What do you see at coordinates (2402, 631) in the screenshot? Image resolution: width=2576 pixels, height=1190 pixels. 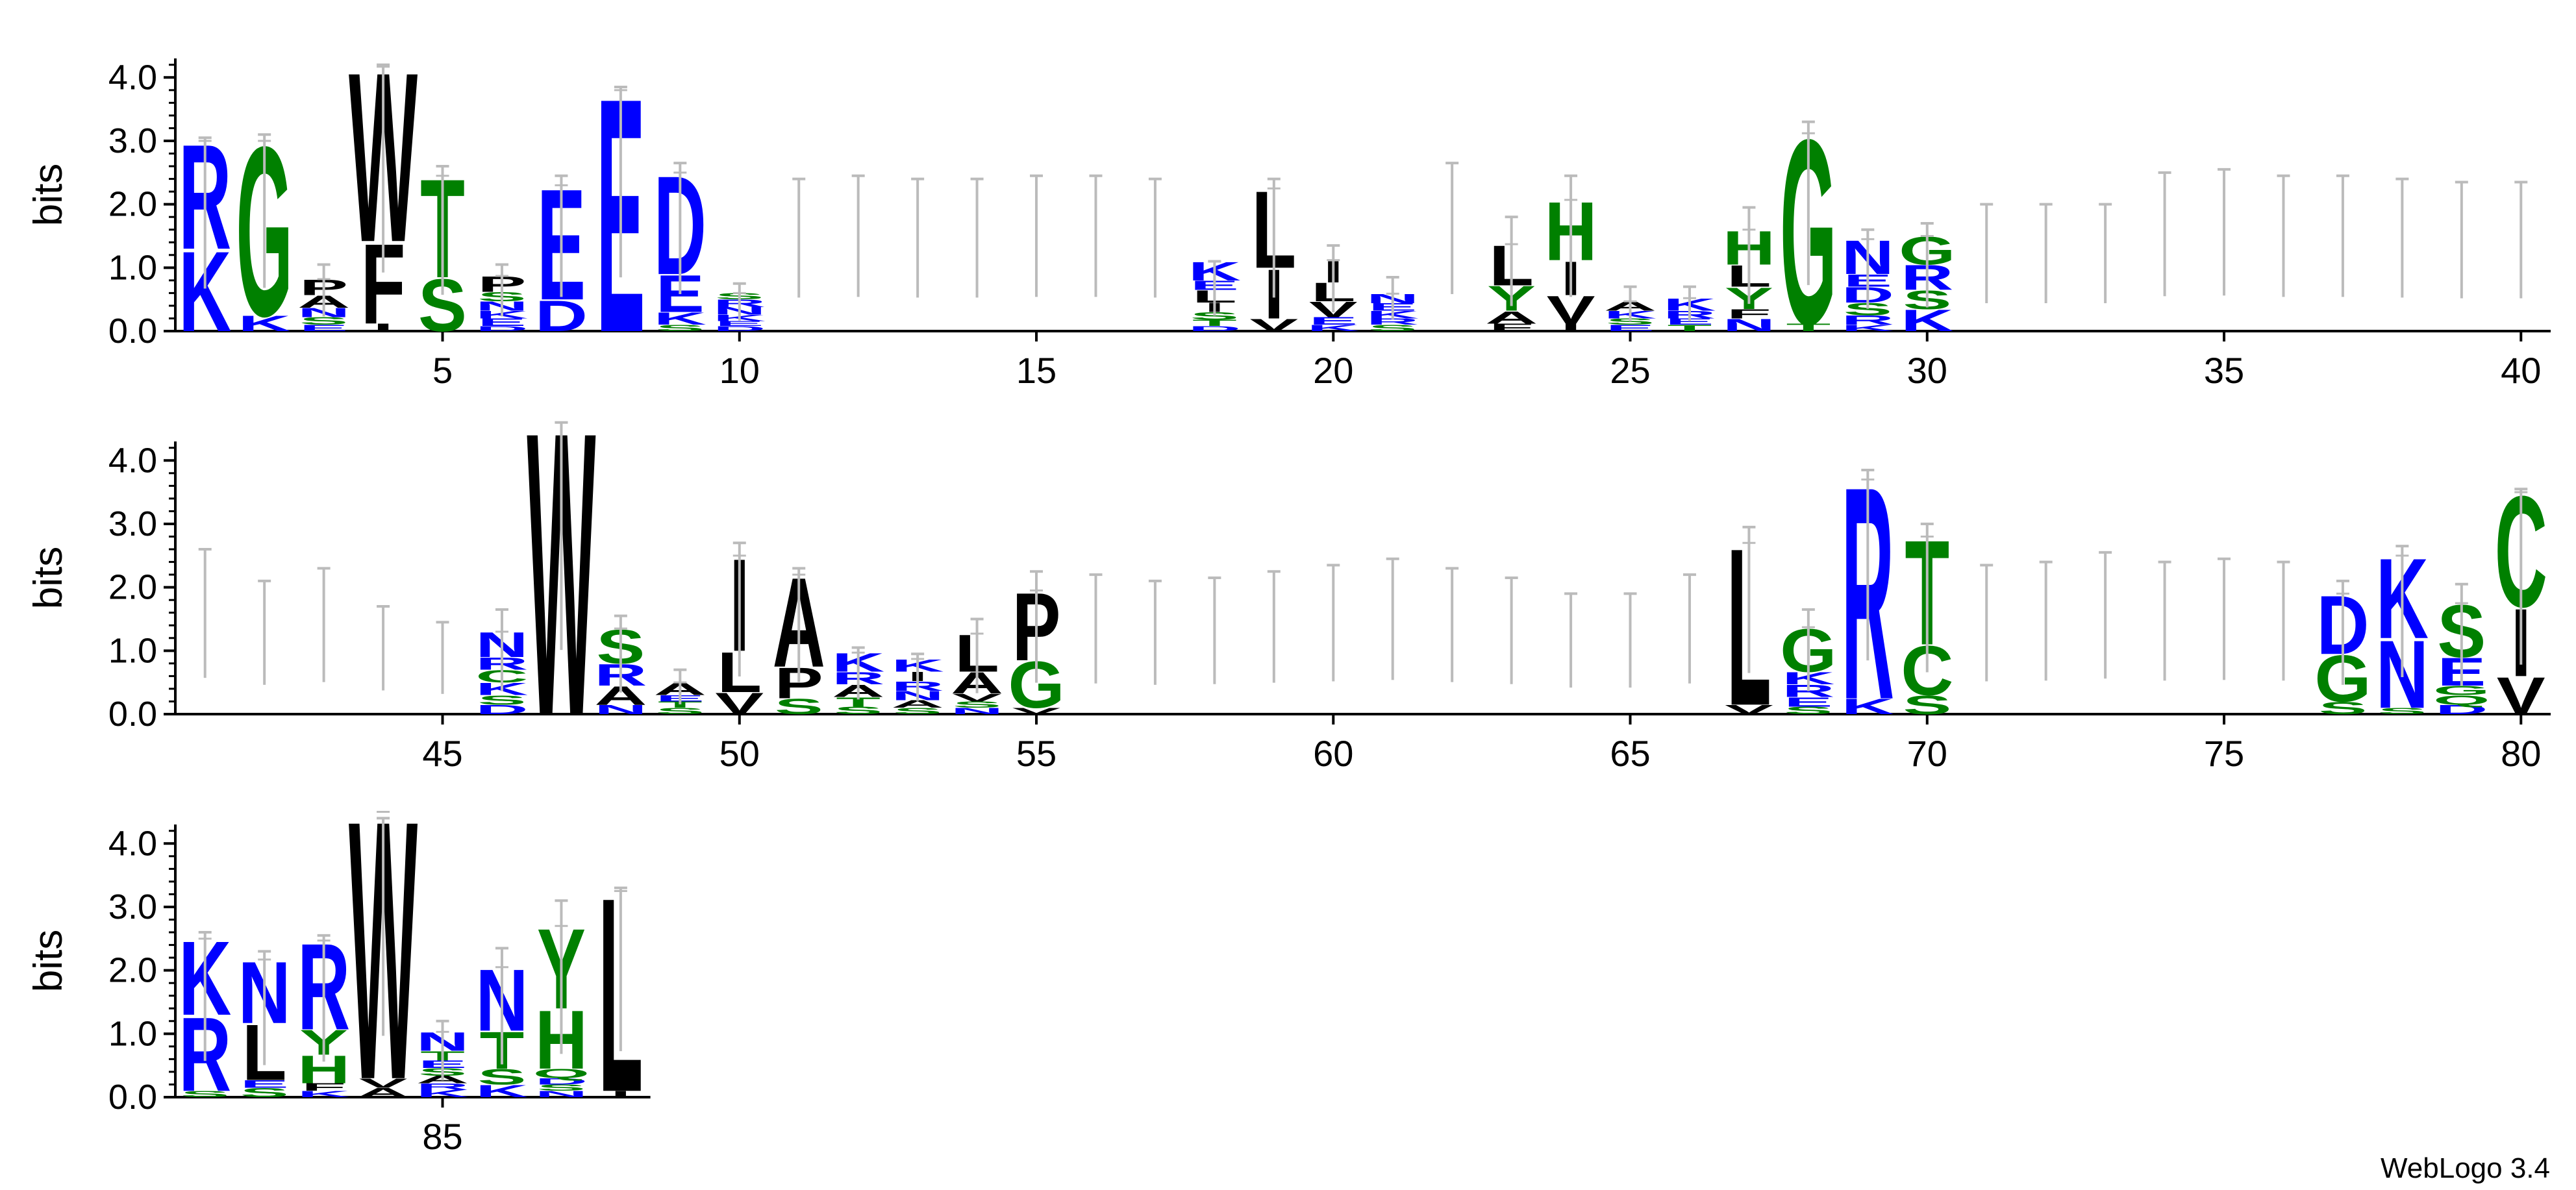 I see `logo-column-78: SNK` at bounding box center [2402, 631].